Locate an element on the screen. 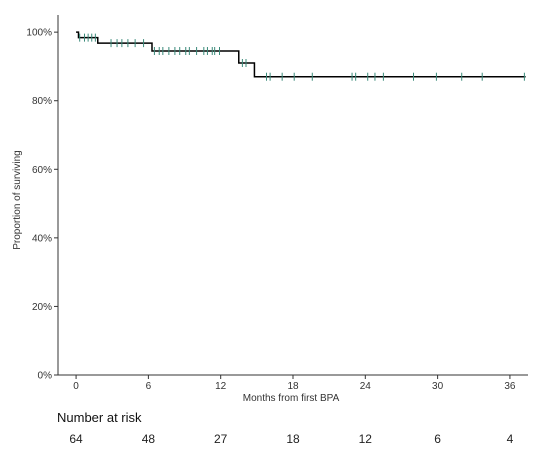  survival-curve is located at coordinates (301, 54).